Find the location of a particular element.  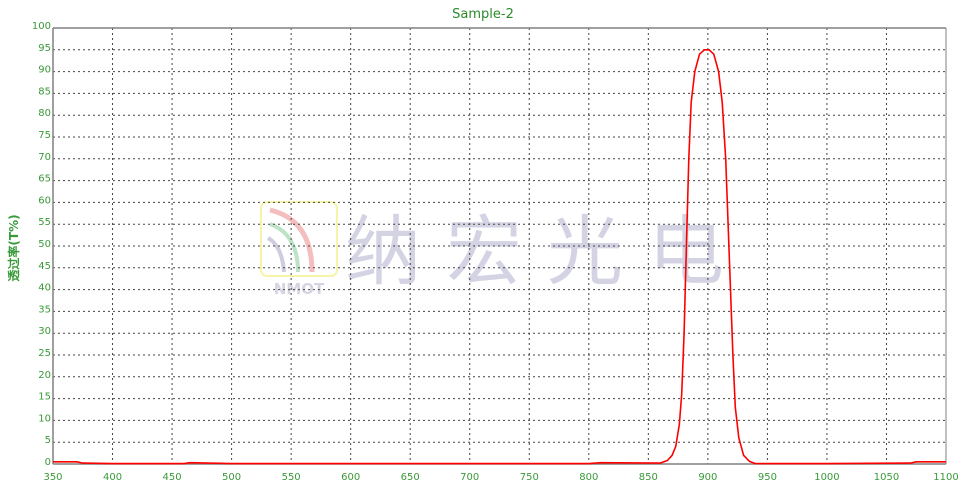

x-tick-label: 350 is located at coordinates (52, 477).